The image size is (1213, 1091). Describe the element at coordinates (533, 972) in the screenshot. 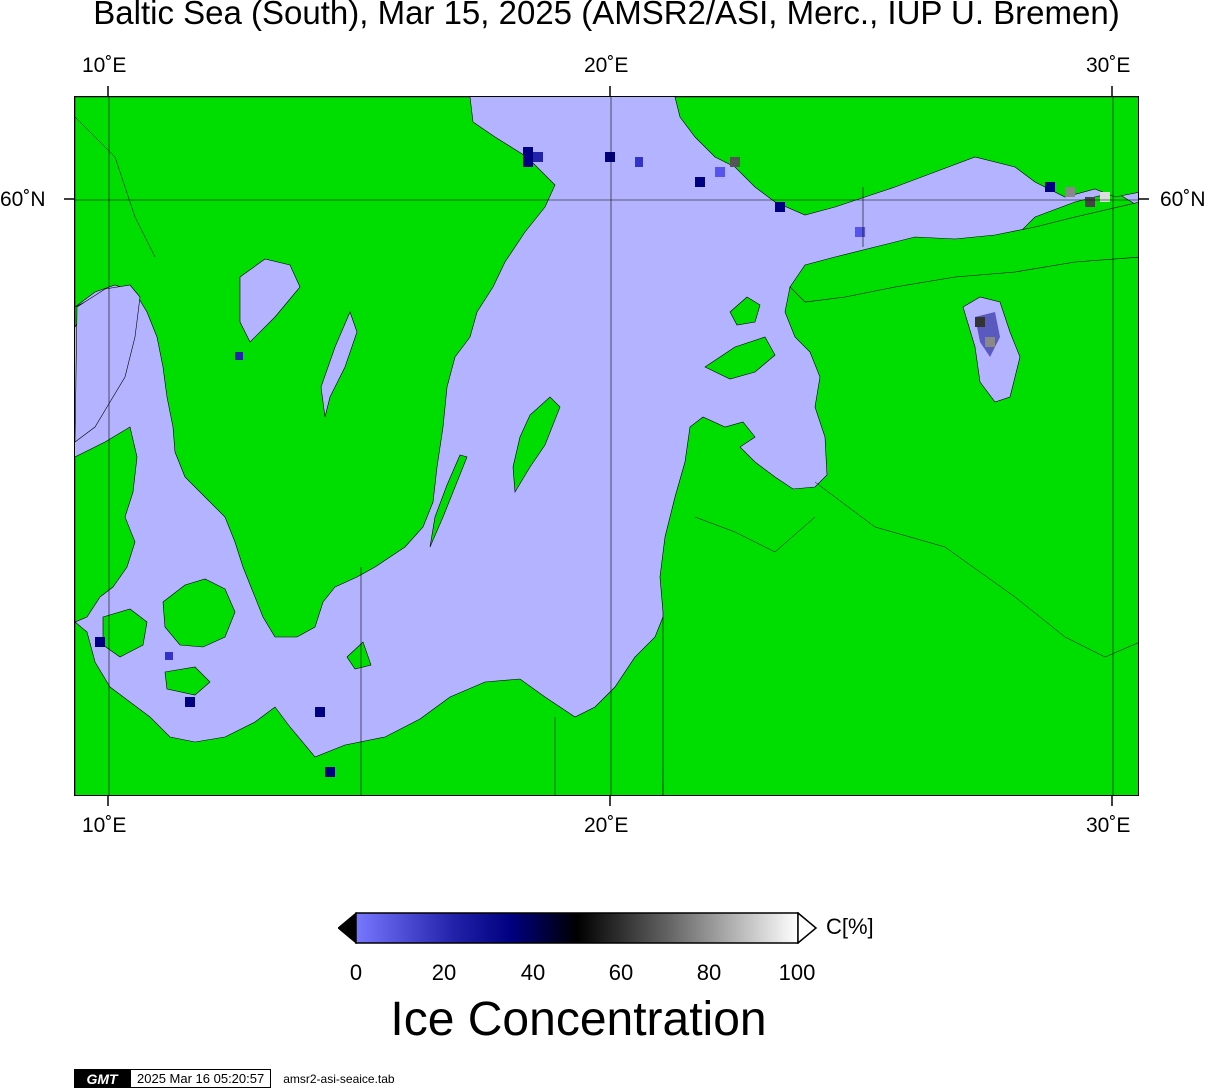

I see `colorbar-tick-40: 40` at that location.